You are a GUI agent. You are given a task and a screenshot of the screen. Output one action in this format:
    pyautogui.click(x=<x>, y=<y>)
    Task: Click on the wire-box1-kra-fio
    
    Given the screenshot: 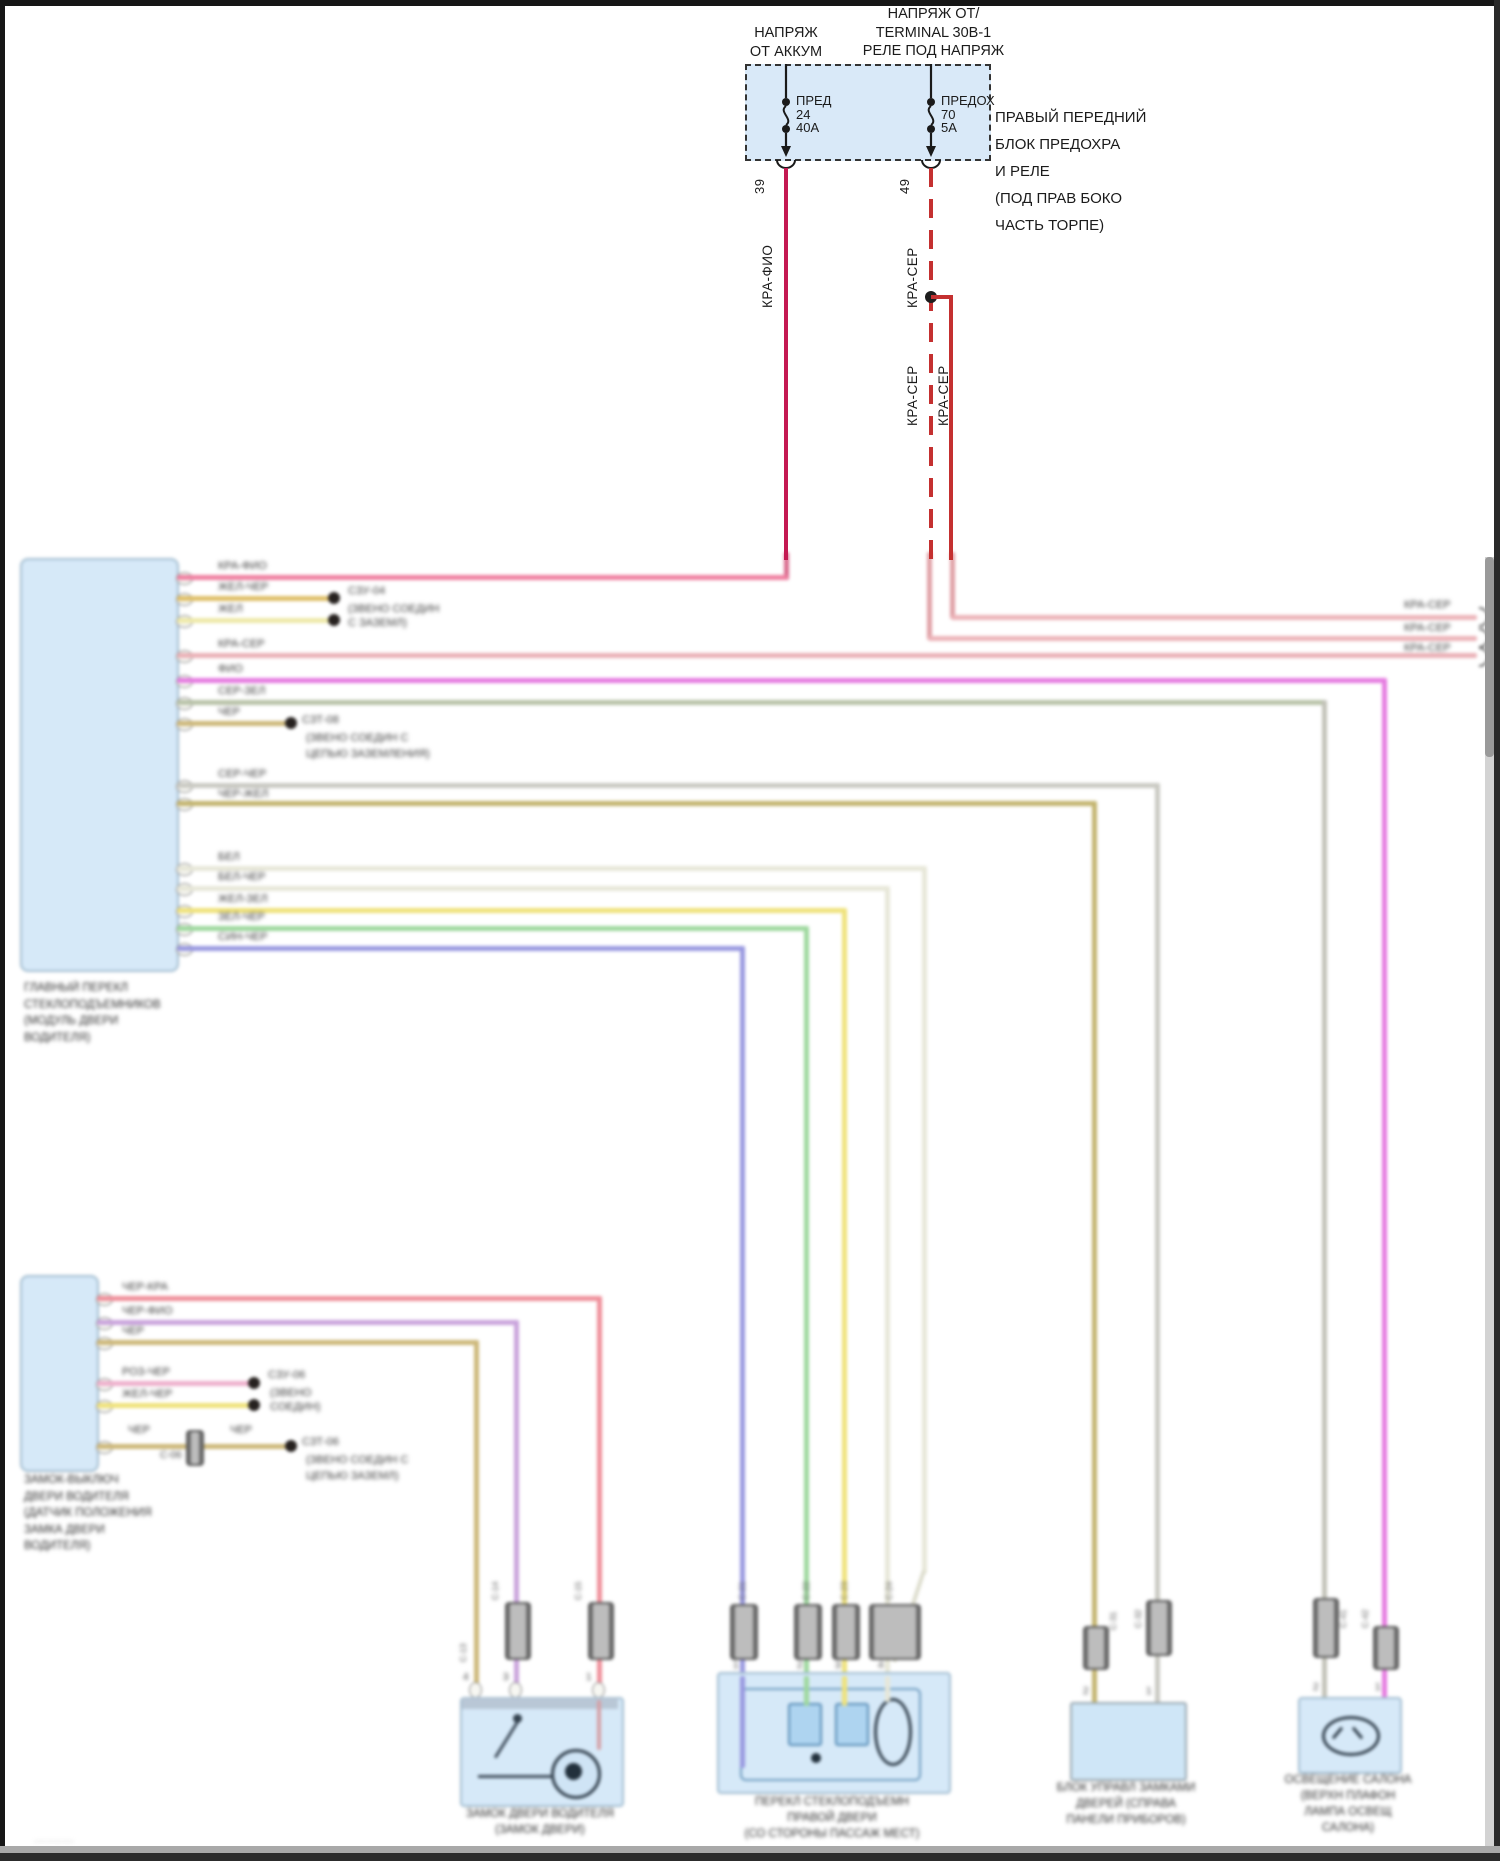 What is the action you would take?
    pyautogui.click(x=482, y=577)
    